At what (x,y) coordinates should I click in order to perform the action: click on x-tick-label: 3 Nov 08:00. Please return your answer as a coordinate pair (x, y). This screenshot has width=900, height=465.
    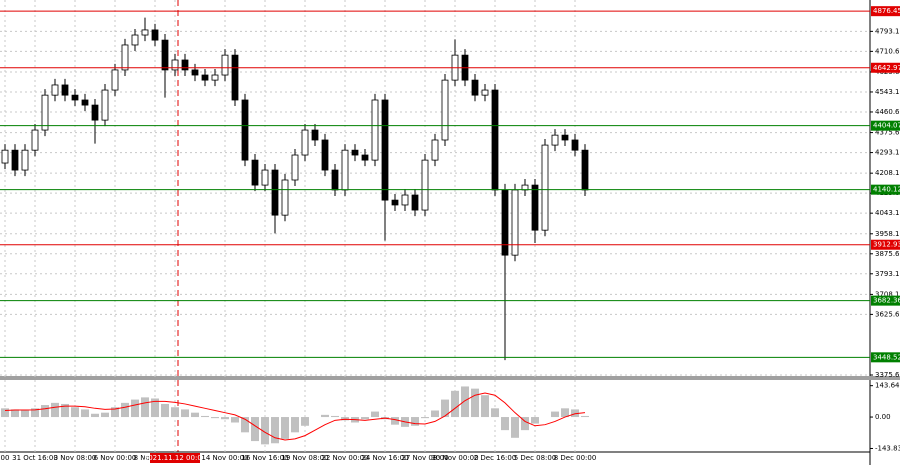
    Looking at the image, I should click on (75, 458).